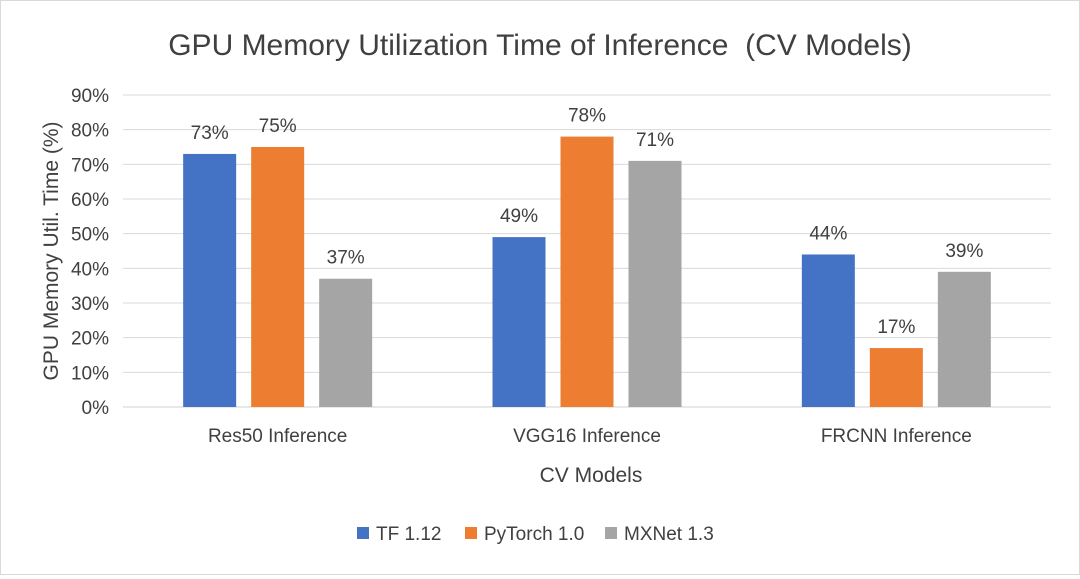 The width and height of the screenshot is (1080, 579). Describe the element at coordinates (90, 373) in the screenshot. I see `y-tick-label: 10%` at that location.